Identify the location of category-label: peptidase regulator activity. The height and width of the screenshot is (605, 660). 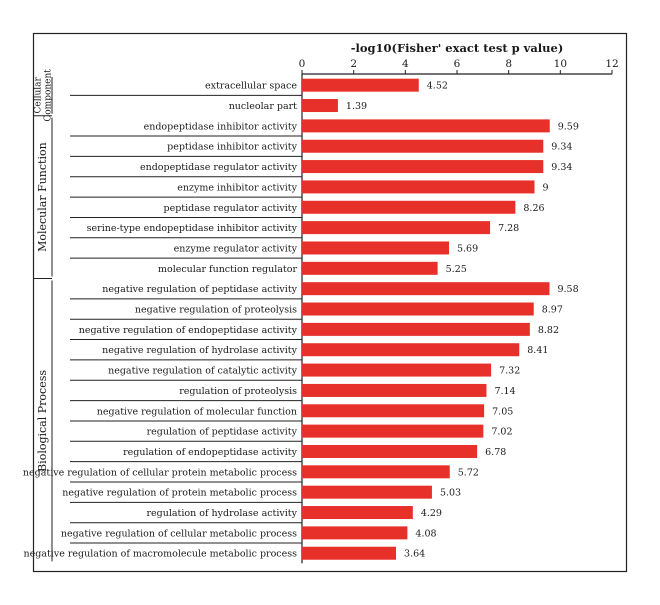
(231, 208).